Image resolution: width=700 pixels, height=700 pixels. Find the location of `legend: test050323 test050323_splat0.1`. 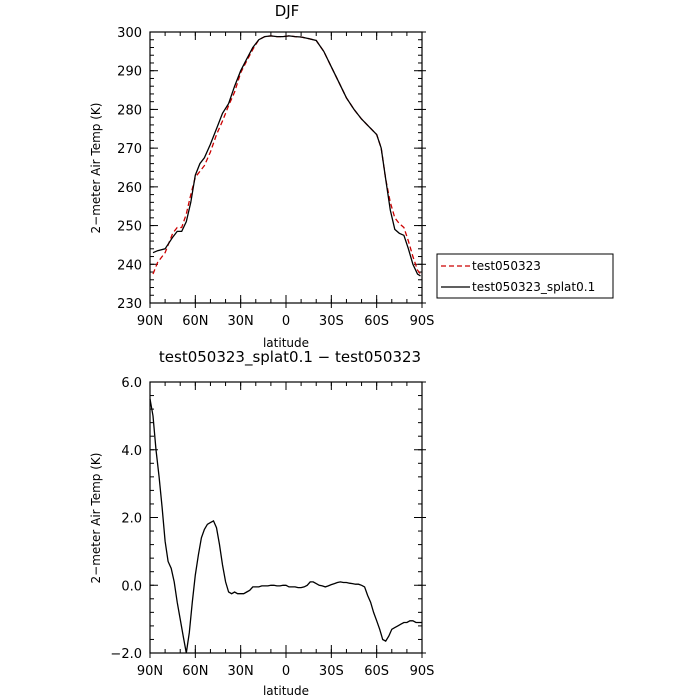

legend: test050323 test050323_splat0.1 is located at coordinates (525, 276).